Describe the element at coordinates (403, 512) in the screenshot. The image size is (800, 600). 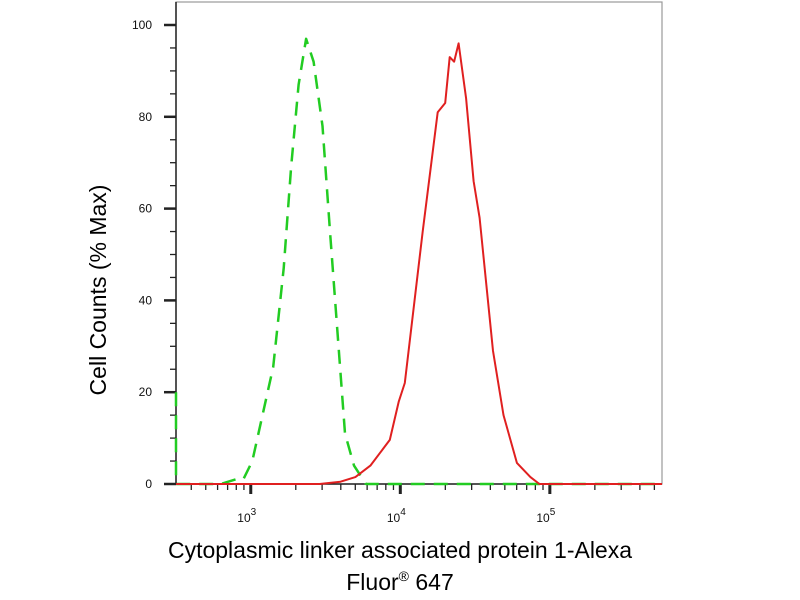
I see `x-tick-exponent: 4` at that location.